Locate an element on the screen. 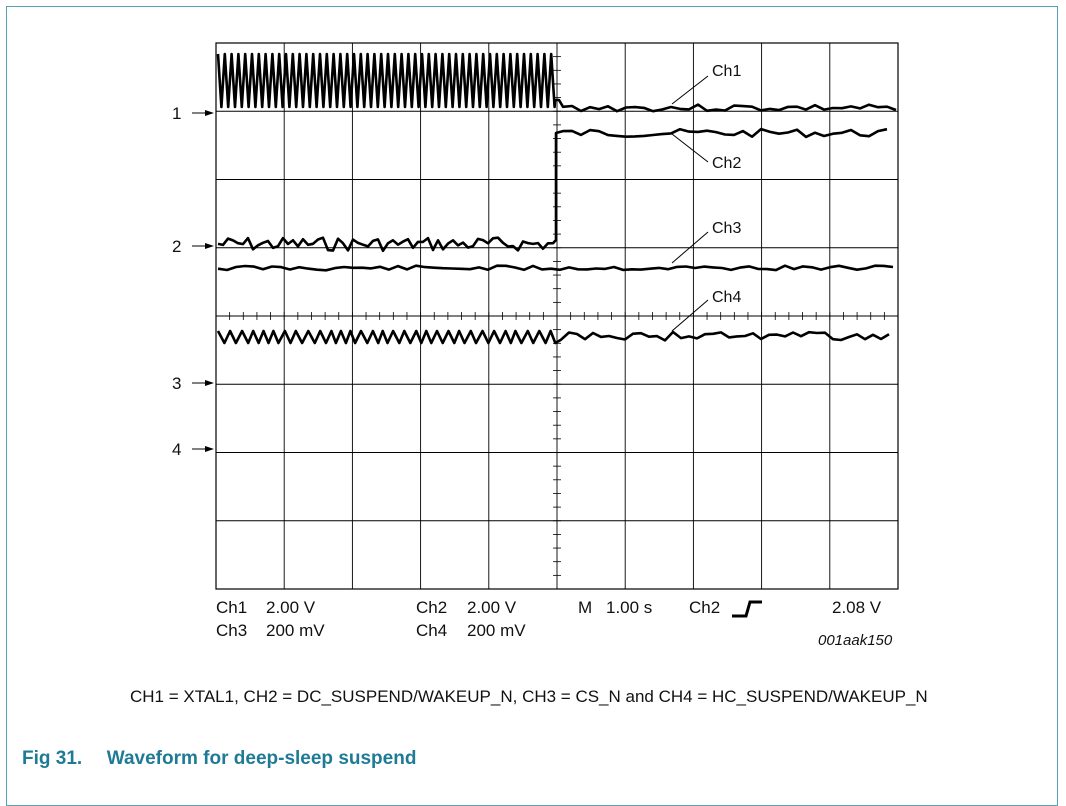  timebase-value: 1.00 s is located at coordinates (629, 607).